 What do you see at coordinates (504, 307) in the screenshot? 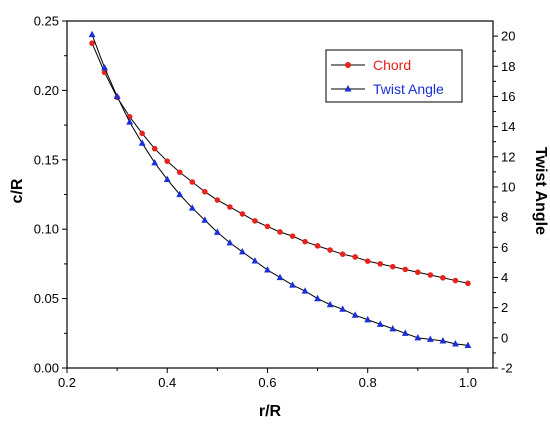
I see `y-right-tick-label: 2` at bounding box center [504, 307].